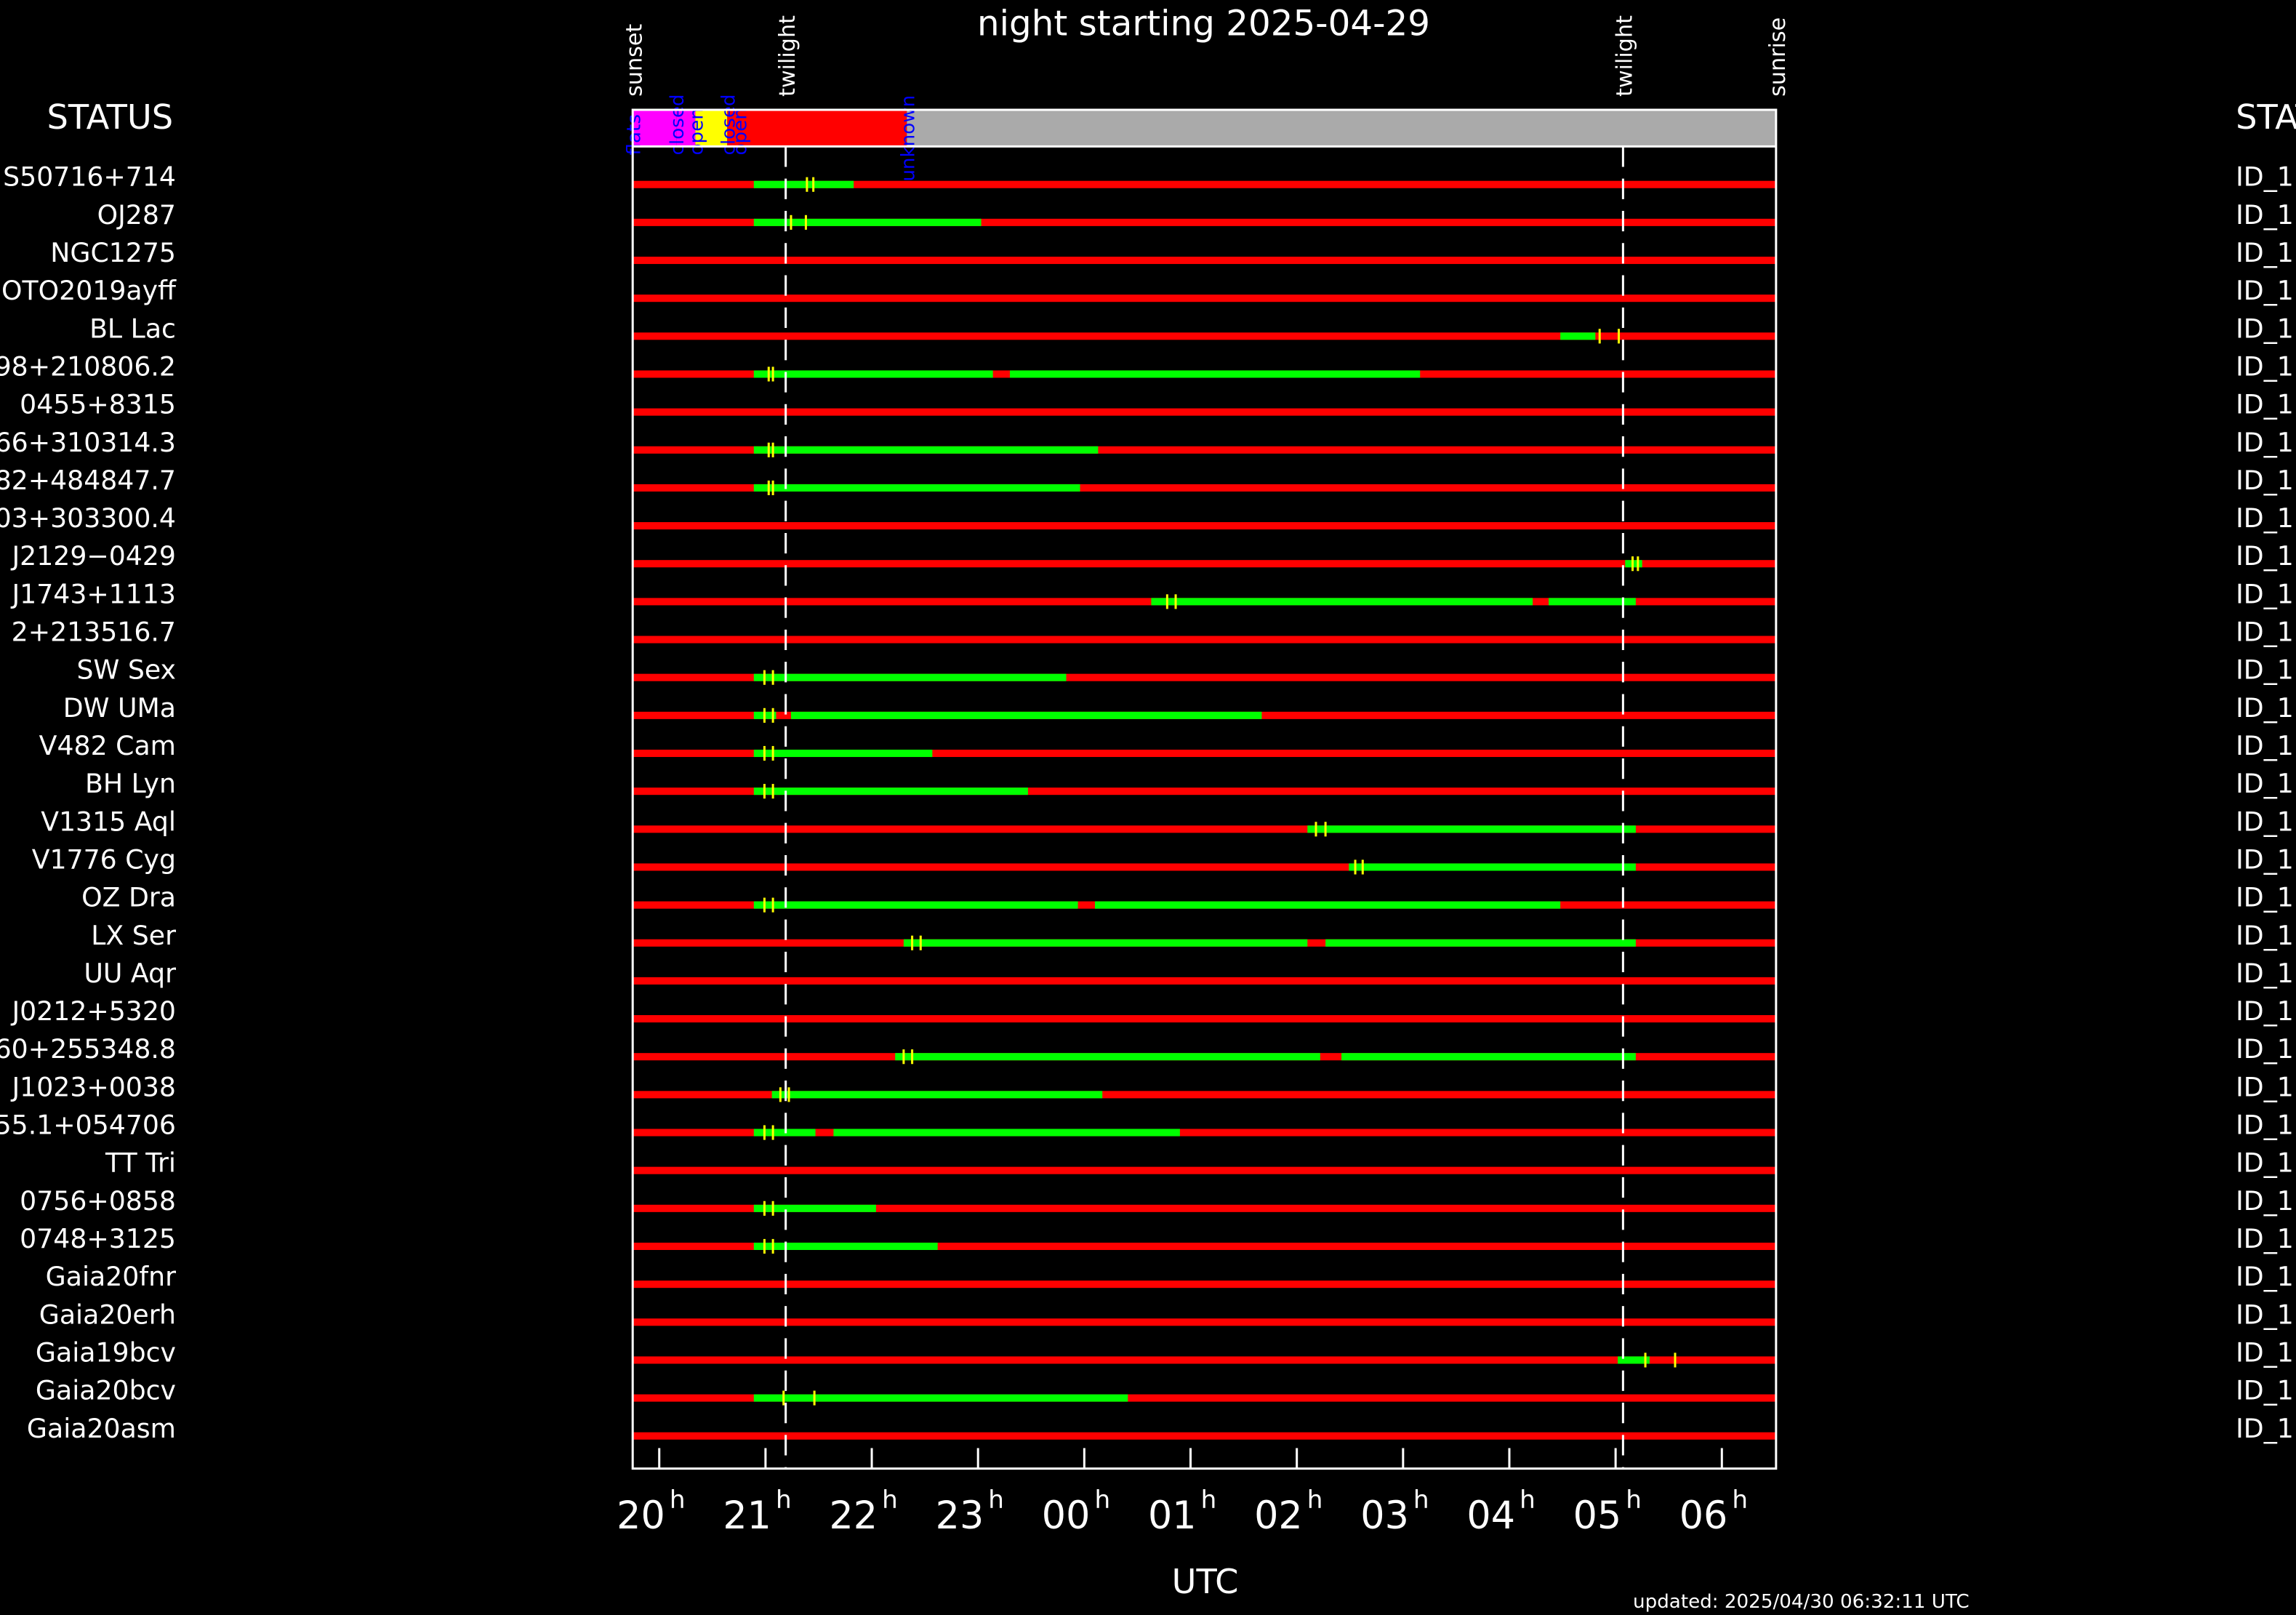  Describe the element at coordinates (634, 134) in the screenshot. I see `status-label: flats` at that location.